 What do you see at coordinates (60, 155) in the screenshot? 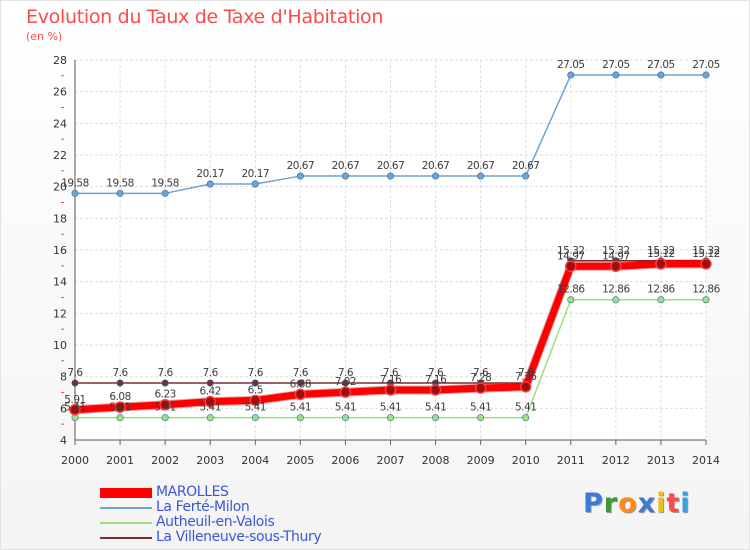
I see `y-tick-label: 22` at bounding box center [60, 155].